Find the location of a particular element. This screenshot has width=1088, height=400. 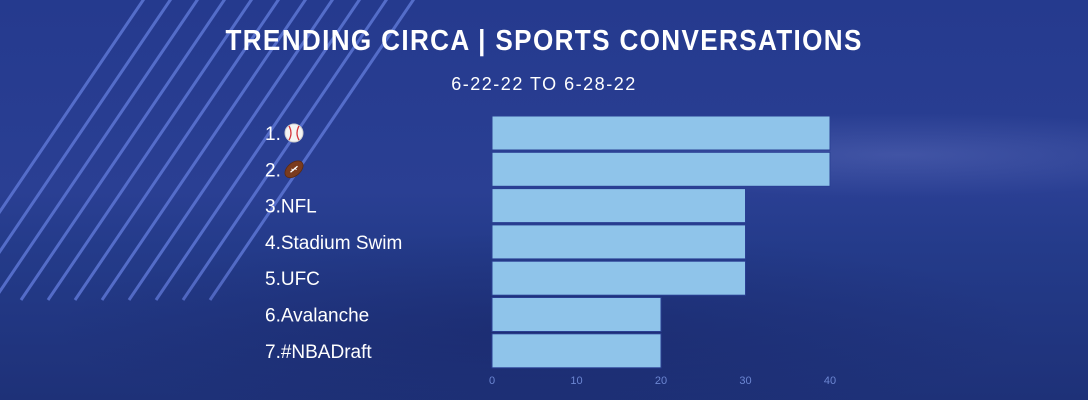

x-tick-label: 0 is located at coordinates (492, 381).